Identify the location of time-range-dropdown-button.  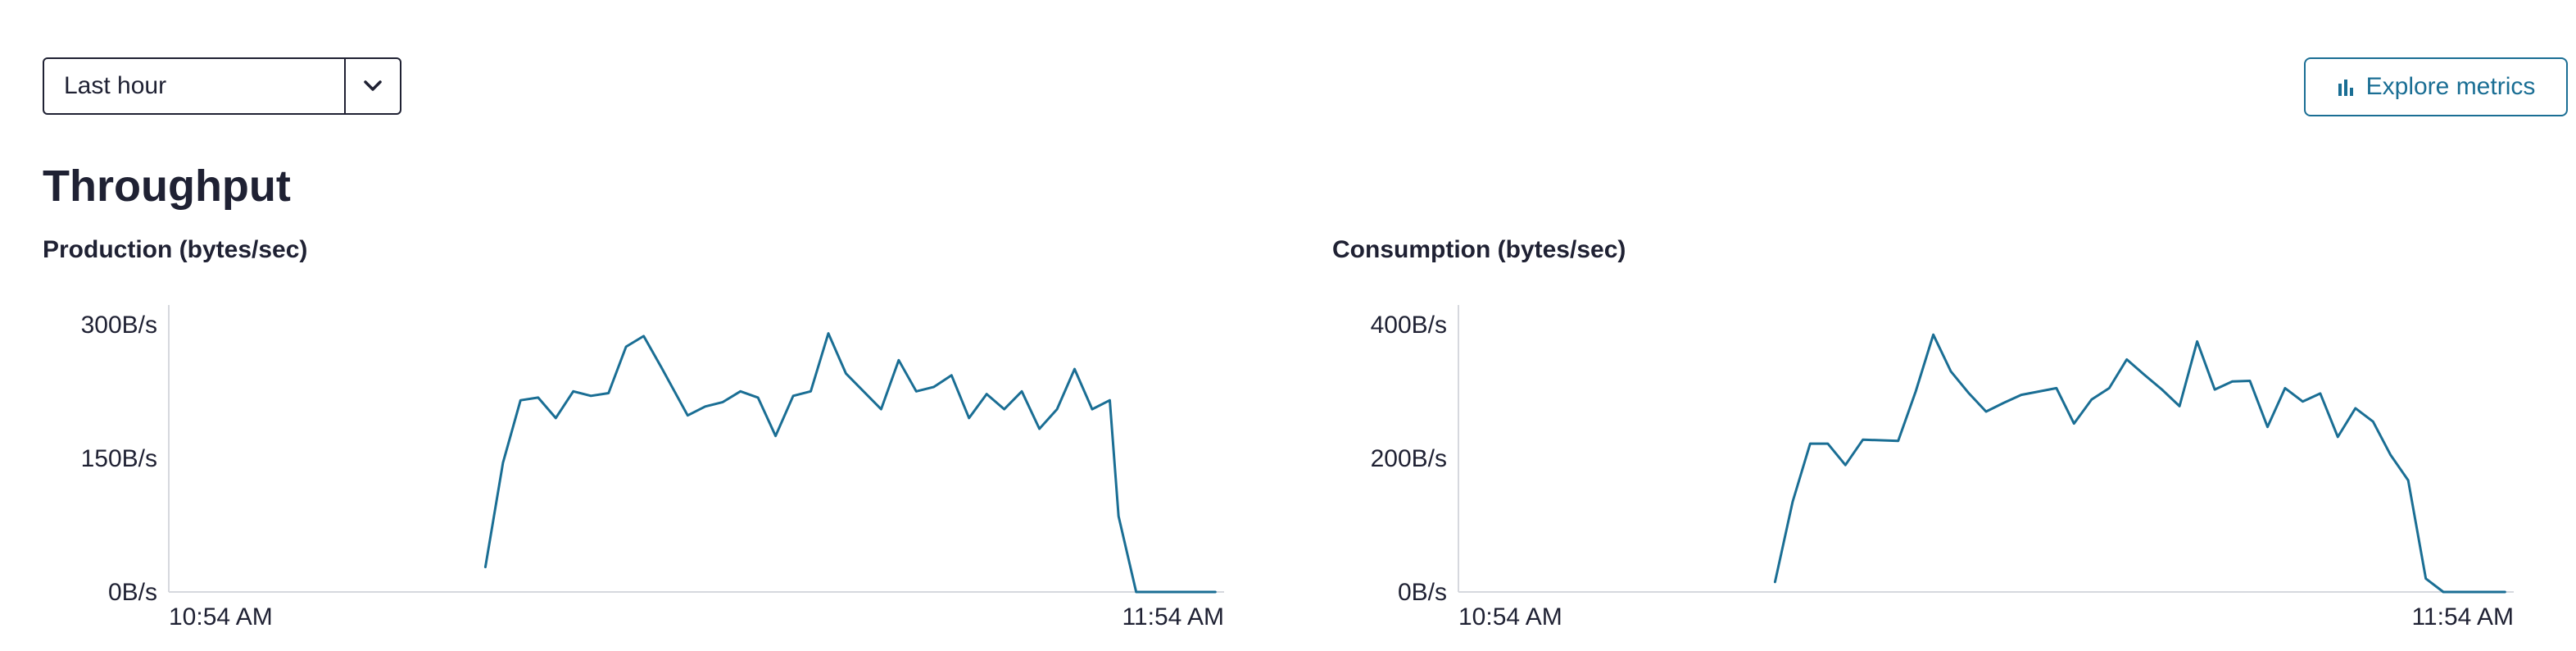
(372, 86).